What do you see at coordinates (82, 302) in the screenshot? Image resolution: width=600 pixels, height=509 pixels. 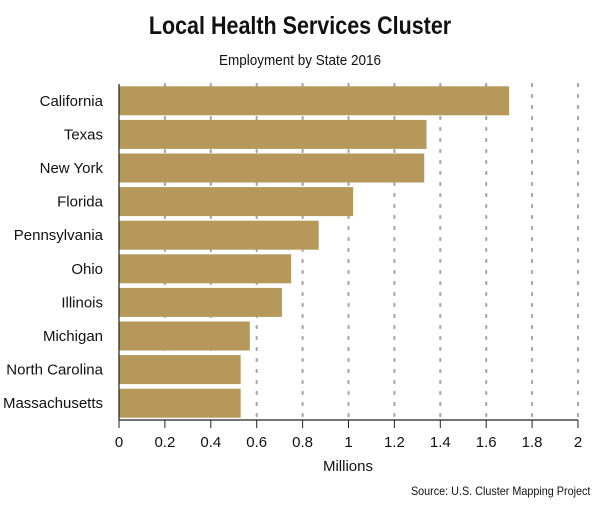 I see `category-label: Illinois` at bounding box center [82, 302].